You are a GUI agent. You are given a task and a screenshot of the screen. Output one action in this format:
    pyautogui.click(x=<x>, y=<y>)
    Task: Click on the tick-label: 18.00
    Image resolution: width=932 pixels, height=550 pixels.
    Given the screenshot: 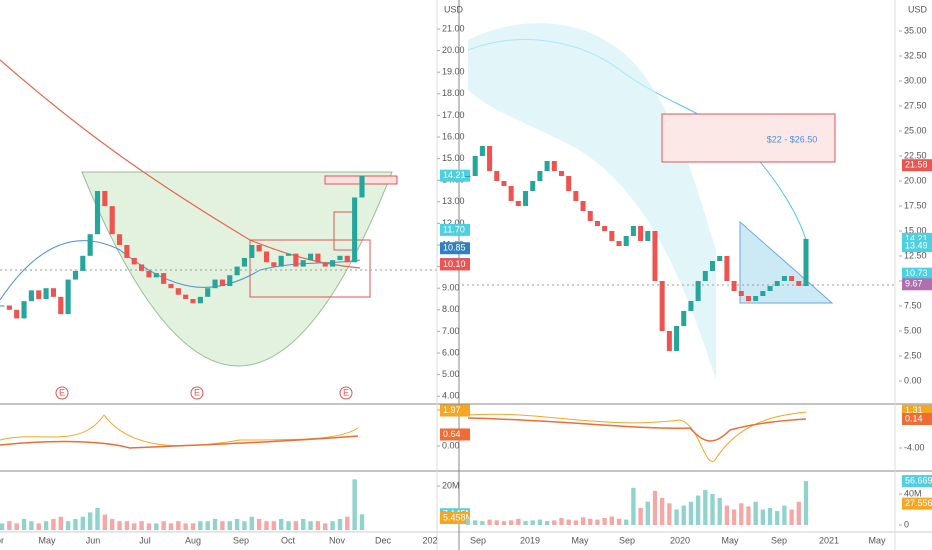 What is the action you would take?
    pyautogui.click(x=453, y=93)
    